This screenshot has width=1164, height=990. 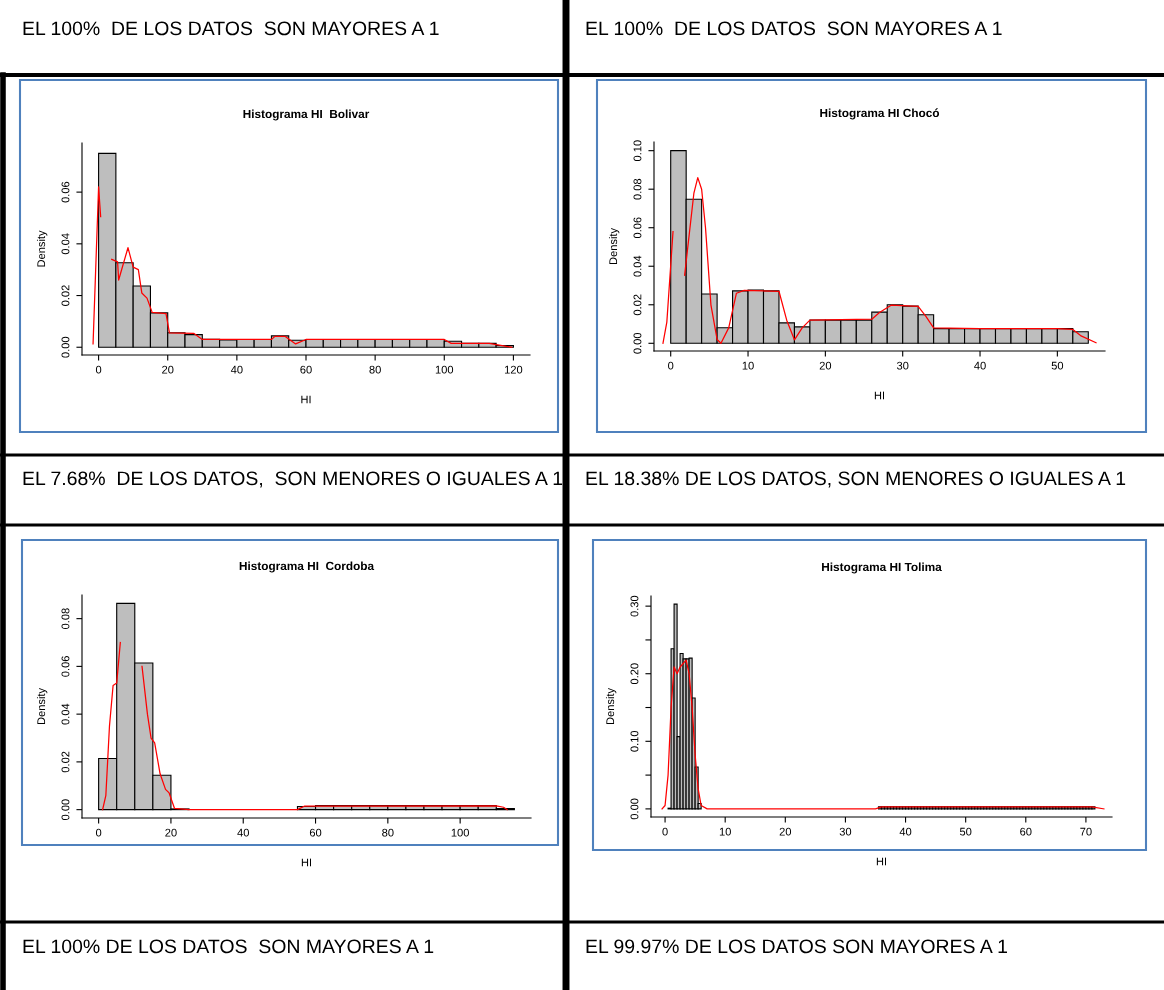 I want to click on chart-title: Histograma HI Bolivar, so click(x=306, y=115).